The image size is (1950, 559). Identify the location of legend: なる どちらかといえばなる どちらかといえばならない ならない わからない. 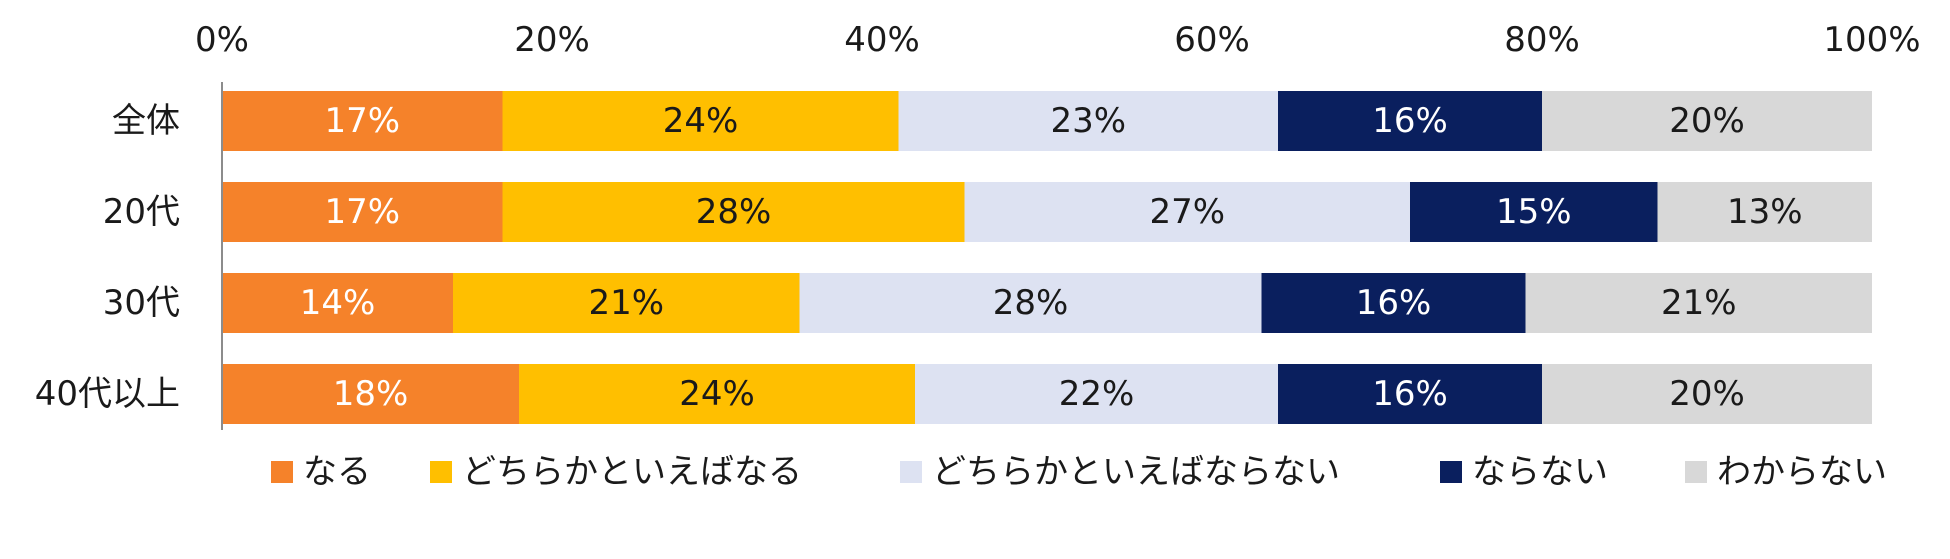
(1079, 472).